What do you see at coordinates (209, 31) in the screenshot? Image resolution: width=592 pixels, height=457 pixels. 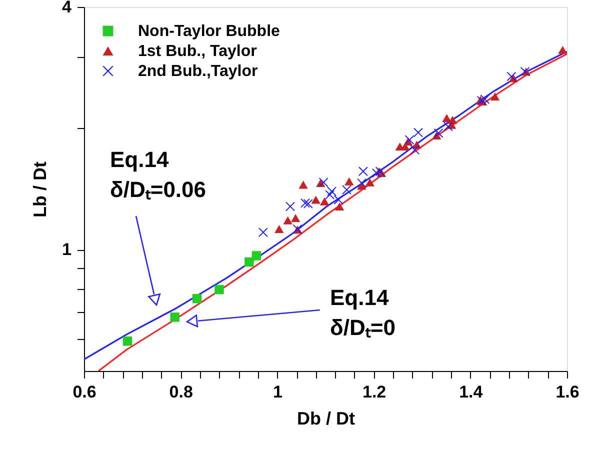 I see `legend-label: Non-Taylor Bubble` at bounding box center [209, 31].